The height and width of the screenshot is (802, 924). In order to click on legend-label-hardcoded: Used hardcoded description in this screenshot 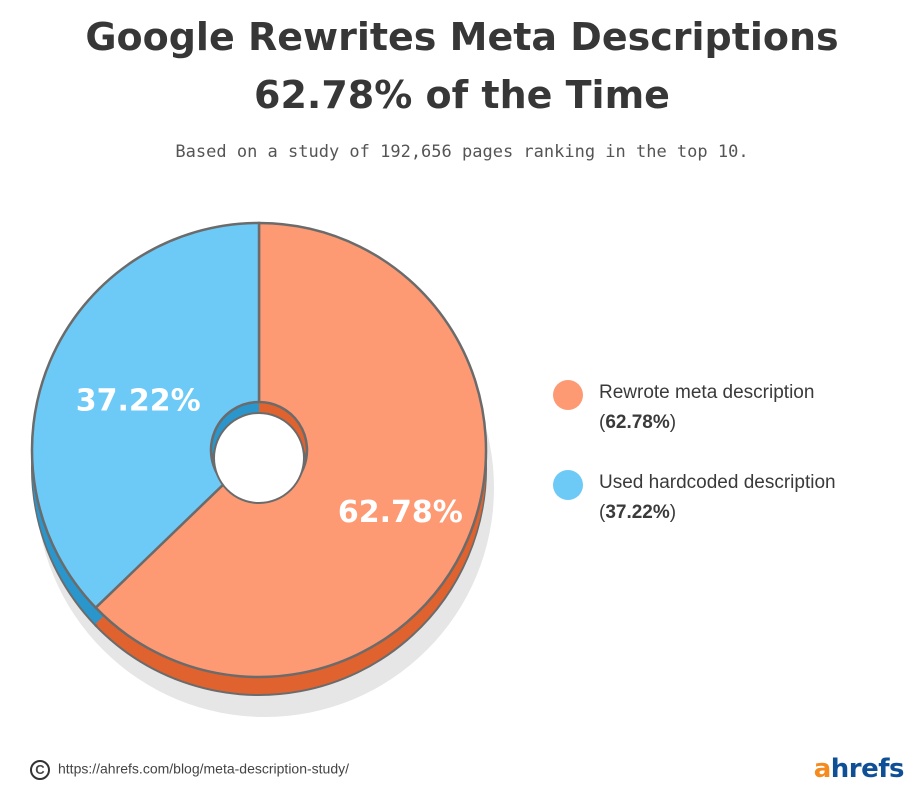, I will do `click(717, 482)`.